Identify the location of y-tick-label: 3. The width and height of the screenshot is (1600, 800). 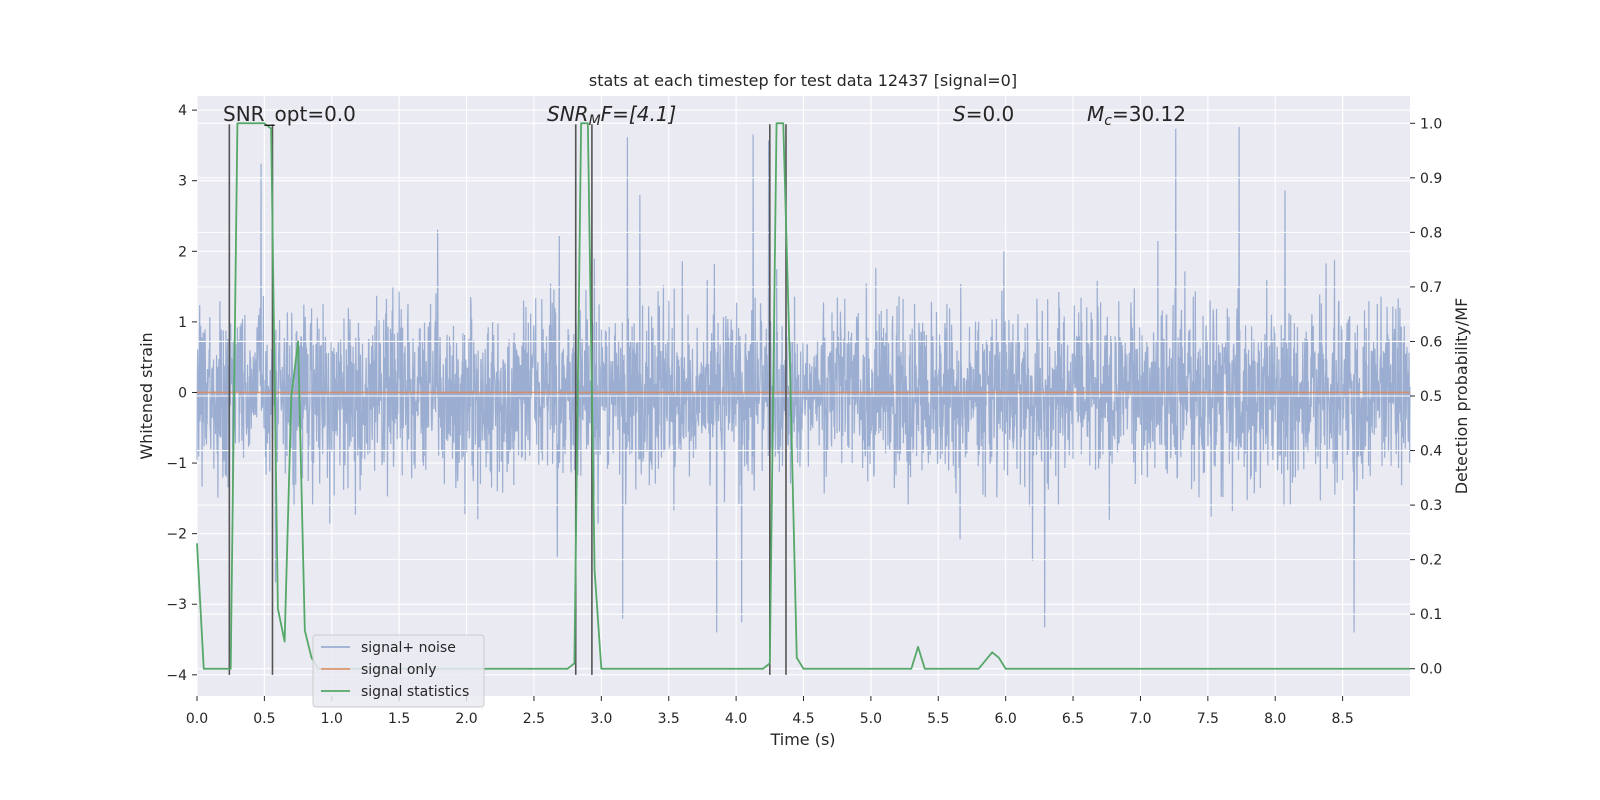
(182, 182).